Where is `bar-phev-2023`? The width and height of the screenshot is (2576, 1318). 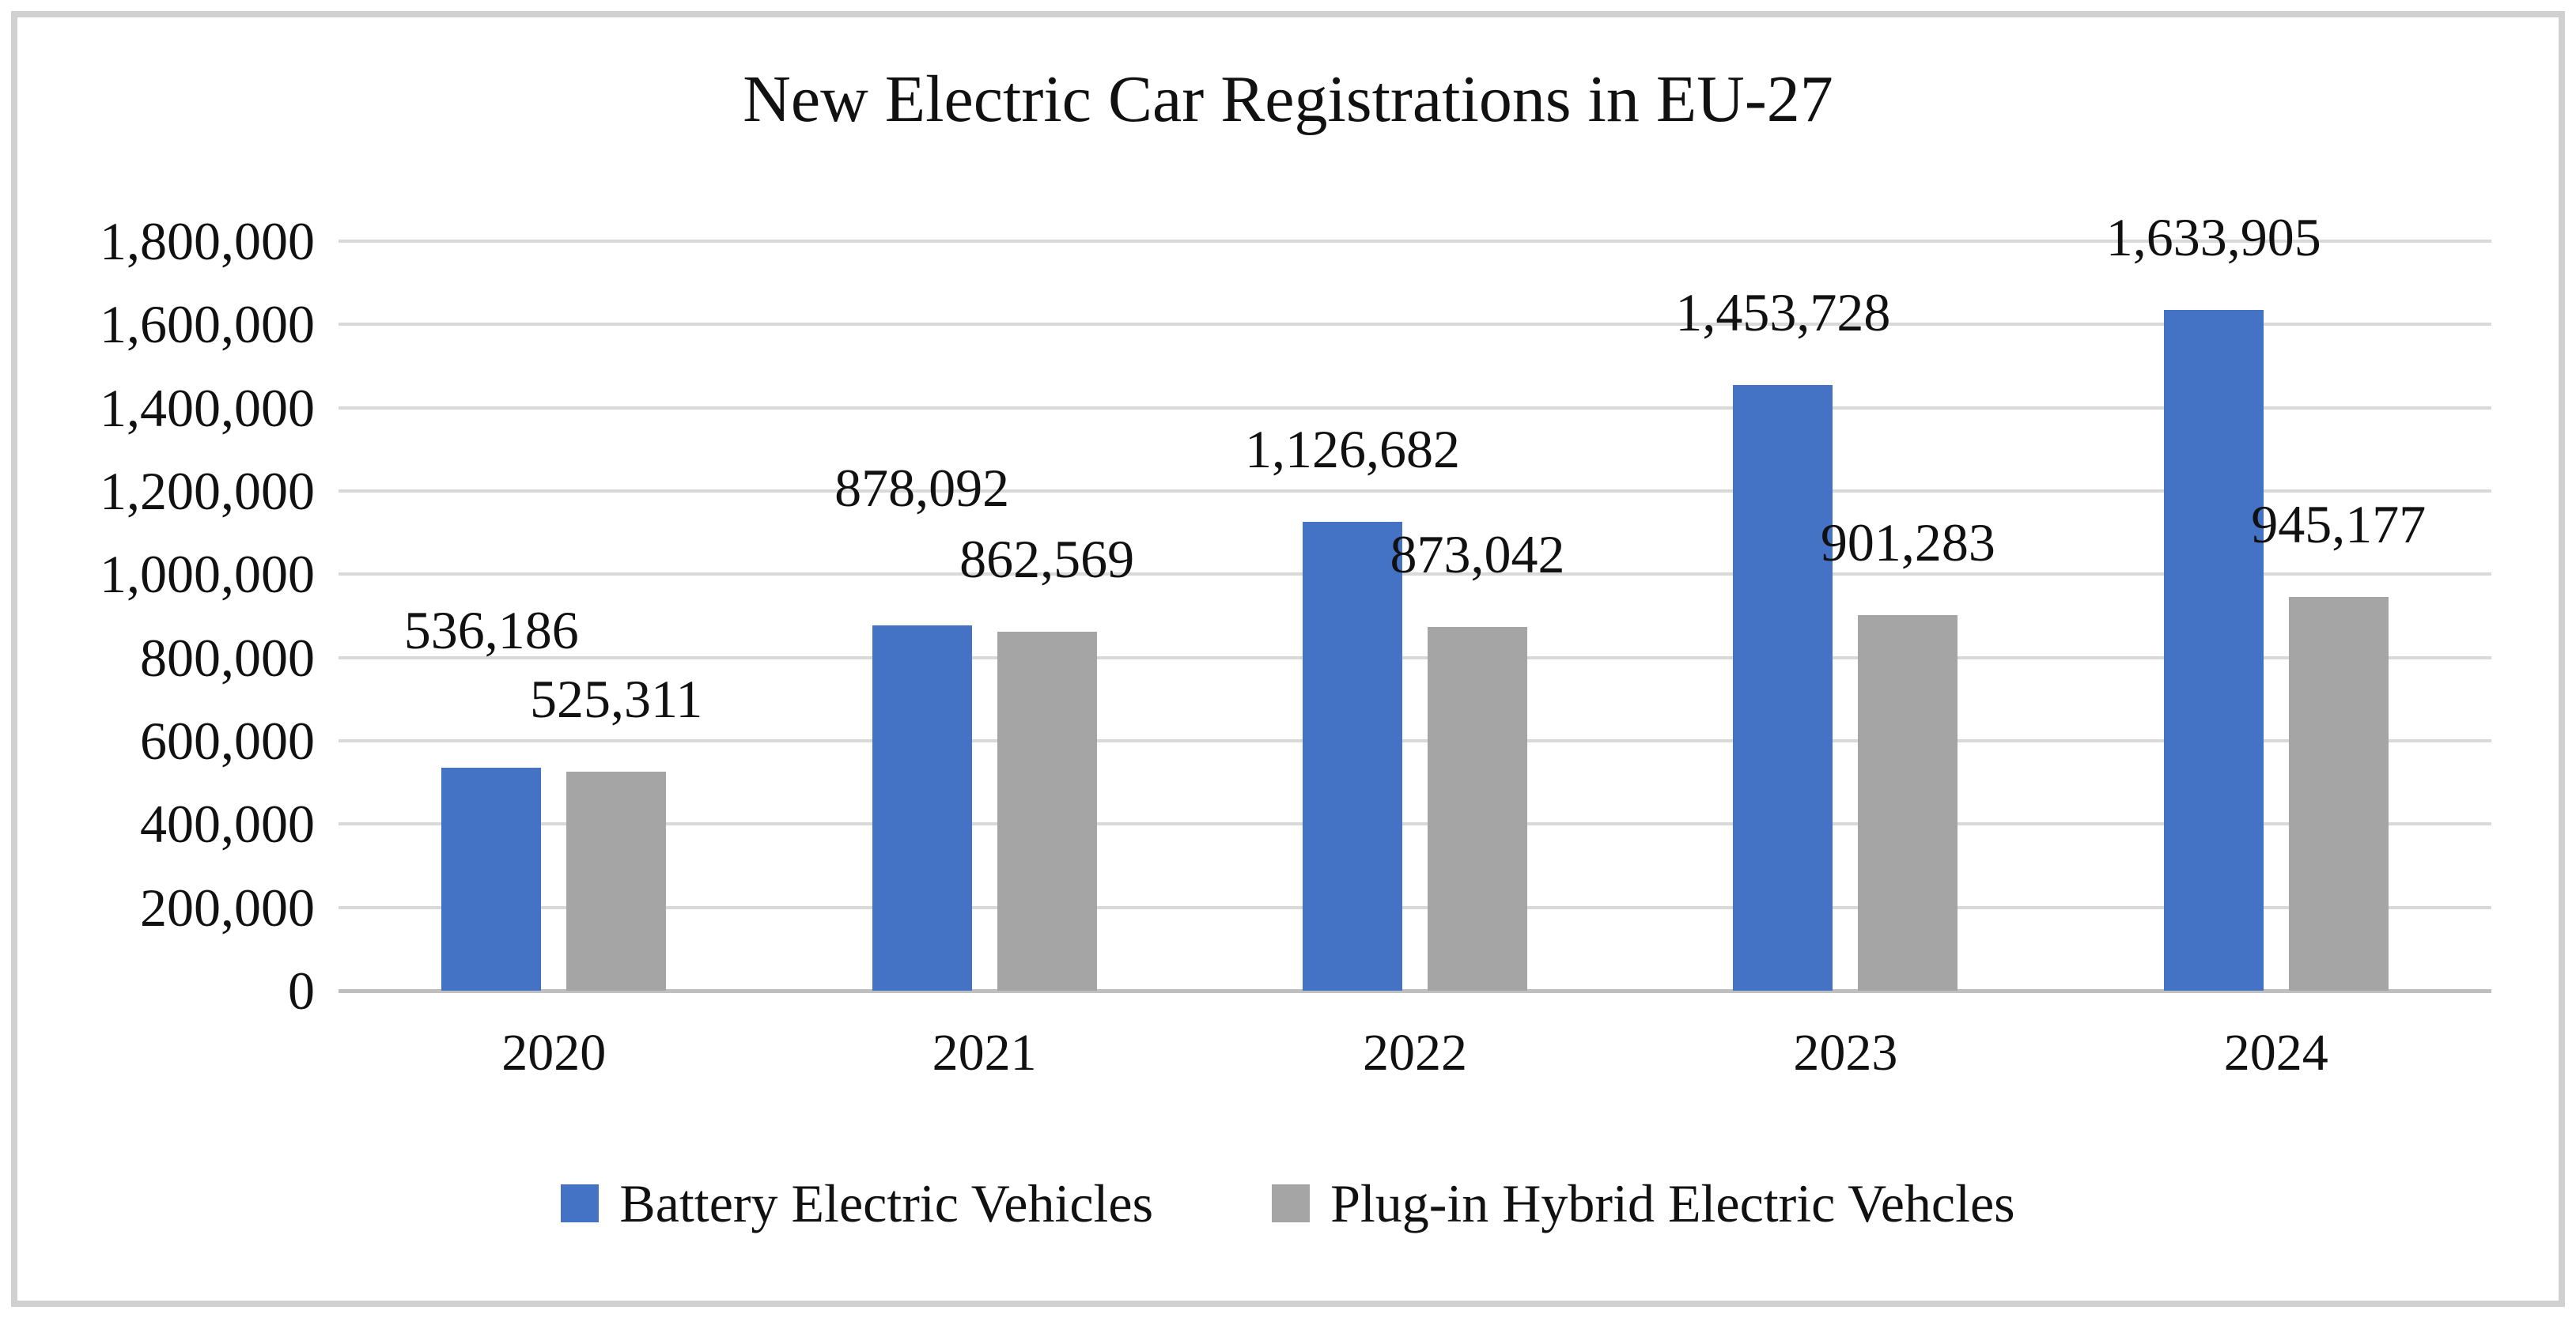 bar-phev-2023 is located at coordinates (1908, 803).